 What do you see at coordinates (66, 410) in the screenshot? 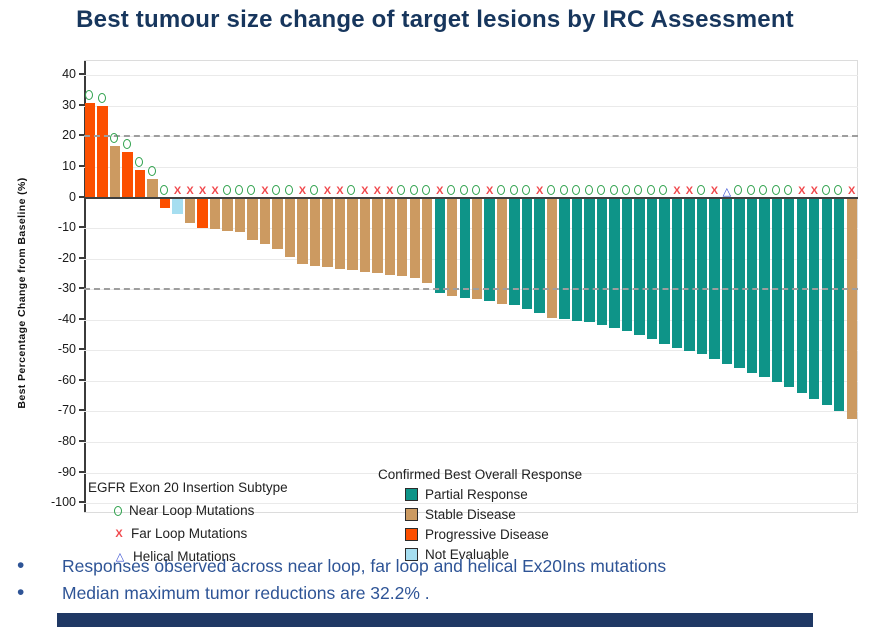
I see `y-tick-label: -70` at bounding box center [66, 410].